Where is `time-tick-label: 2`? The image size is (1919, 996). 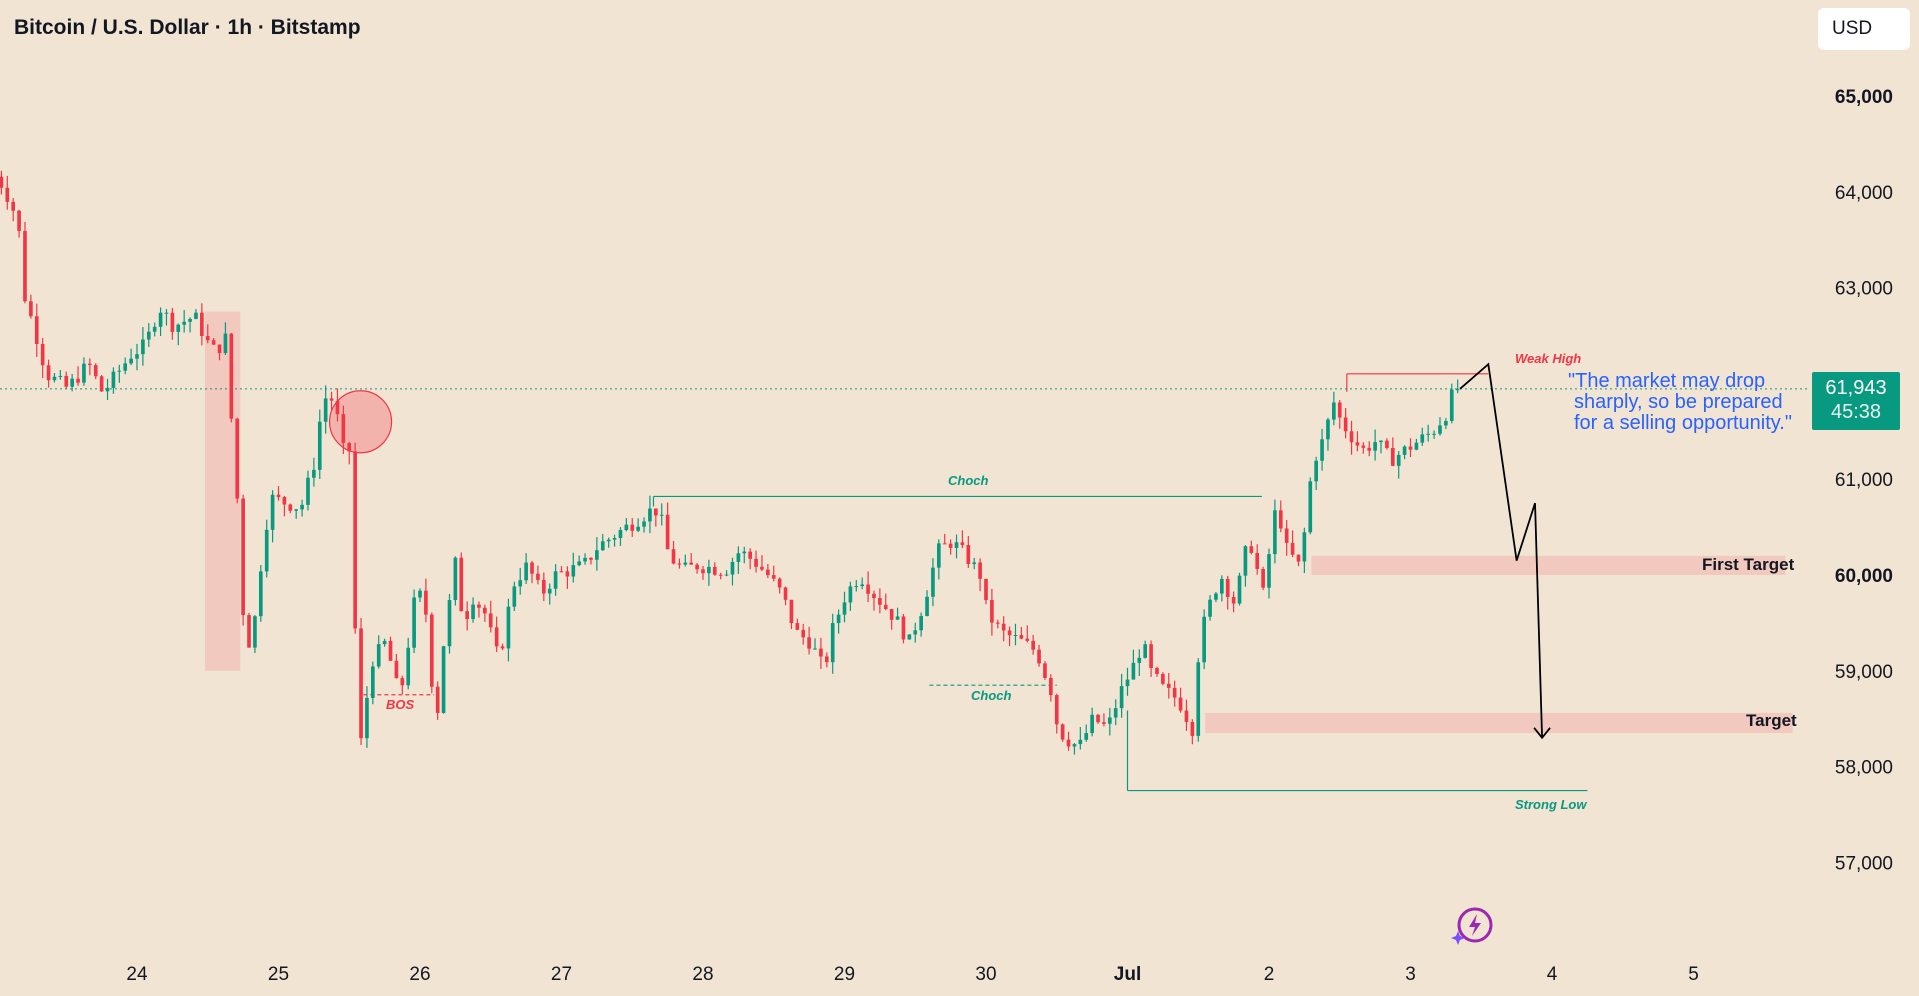
time-tick-label: 2 is located at coordinates (1269, 974).